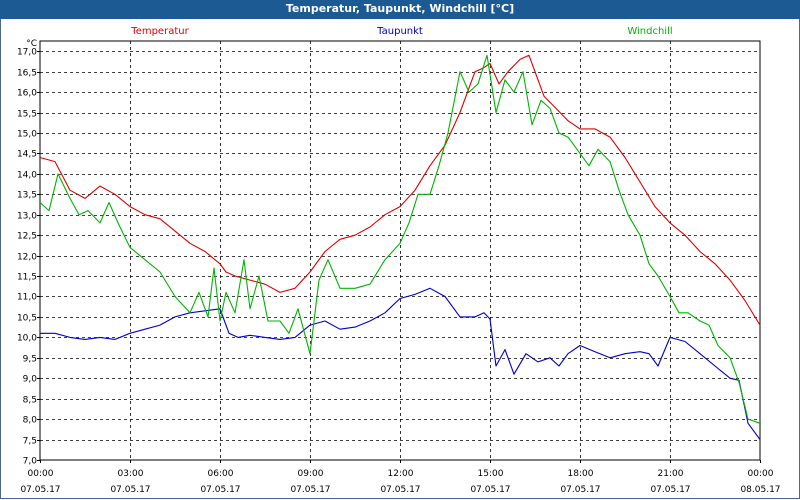  Describe the element at coordinates (27, 74) in the screenshot. I see `y-tick-label: 16,5` at that location.